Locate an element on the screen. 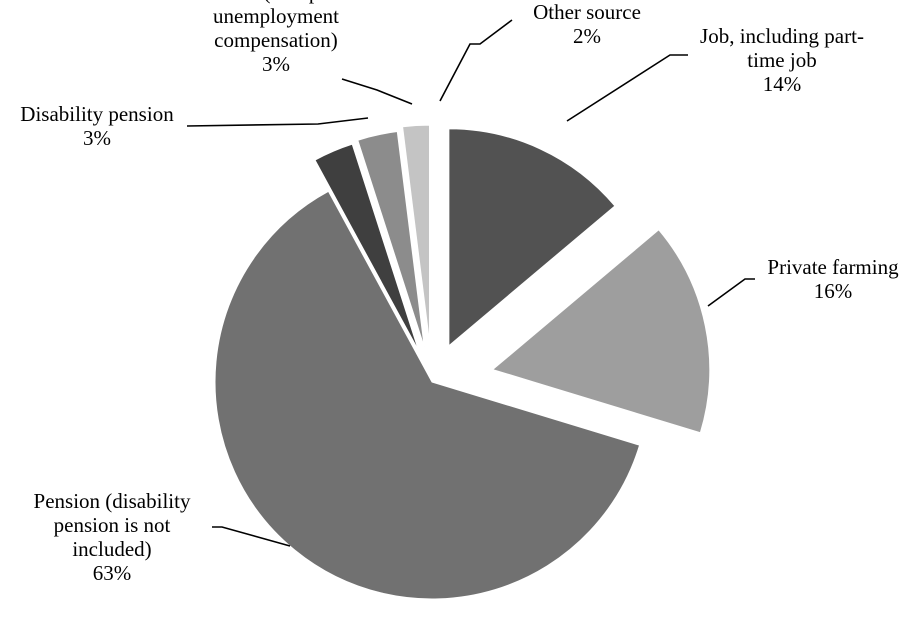 Image resolution: width=907 pixels, height=619 pixels. slice-name-label: Job, including part- is located at coordinates (782, 36).